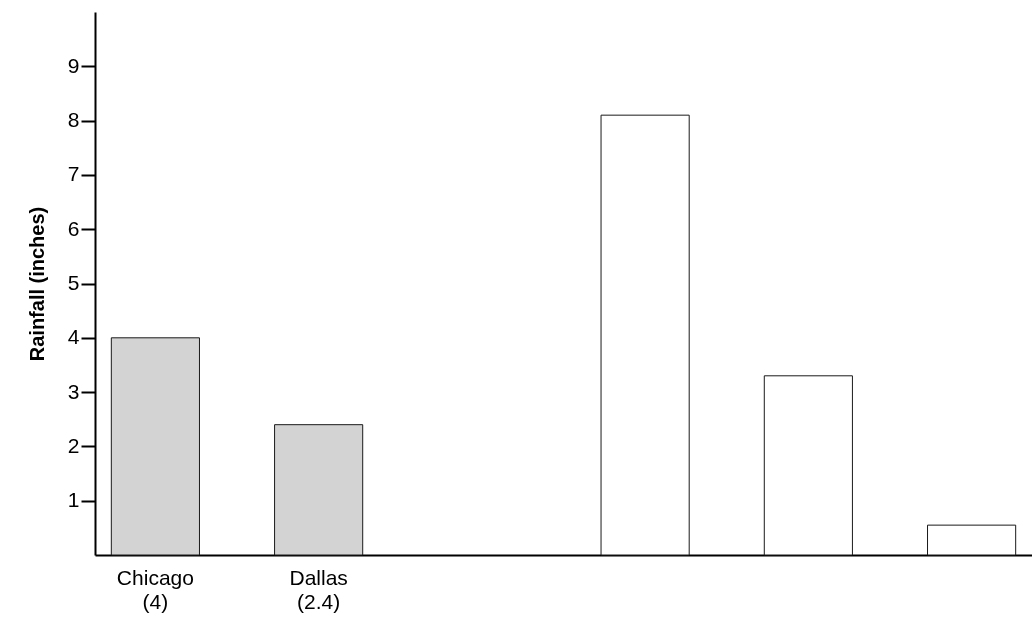  I want to click on y-tick-label: 3, so click(73, 391).